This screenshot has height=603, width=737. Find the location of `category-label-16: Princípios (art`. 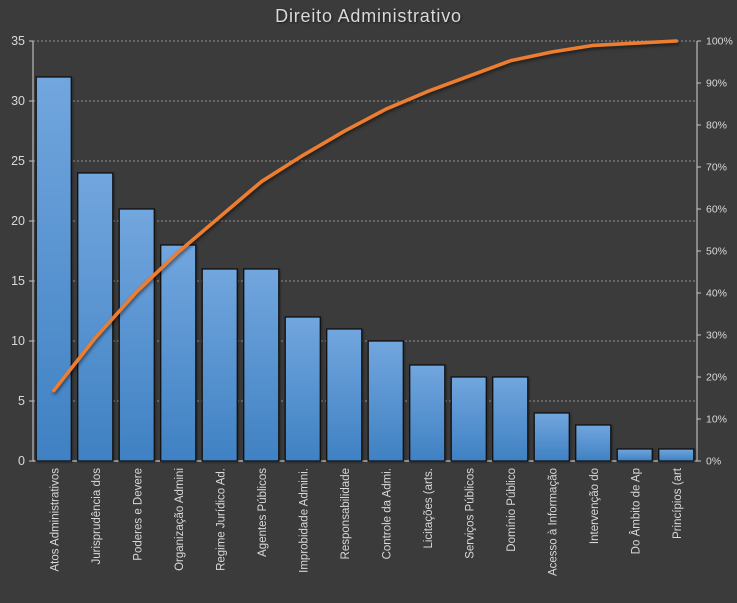

category-label-16: Princípios (art is located at coordinates (678, 503).